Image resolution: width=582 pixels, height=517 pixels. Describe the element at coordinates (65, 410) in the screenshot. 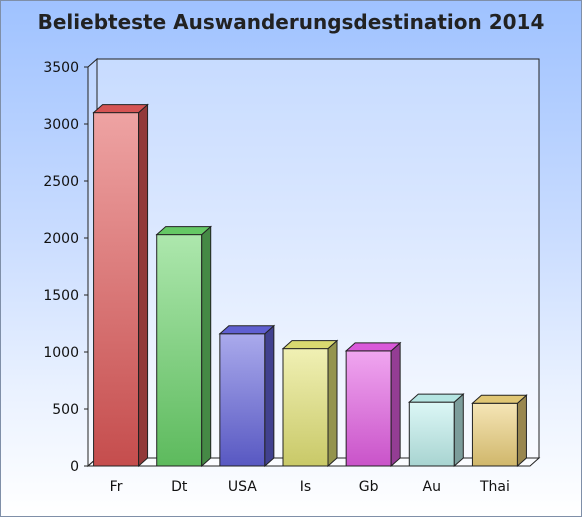

I see `y-tick-label: 500` at that location.